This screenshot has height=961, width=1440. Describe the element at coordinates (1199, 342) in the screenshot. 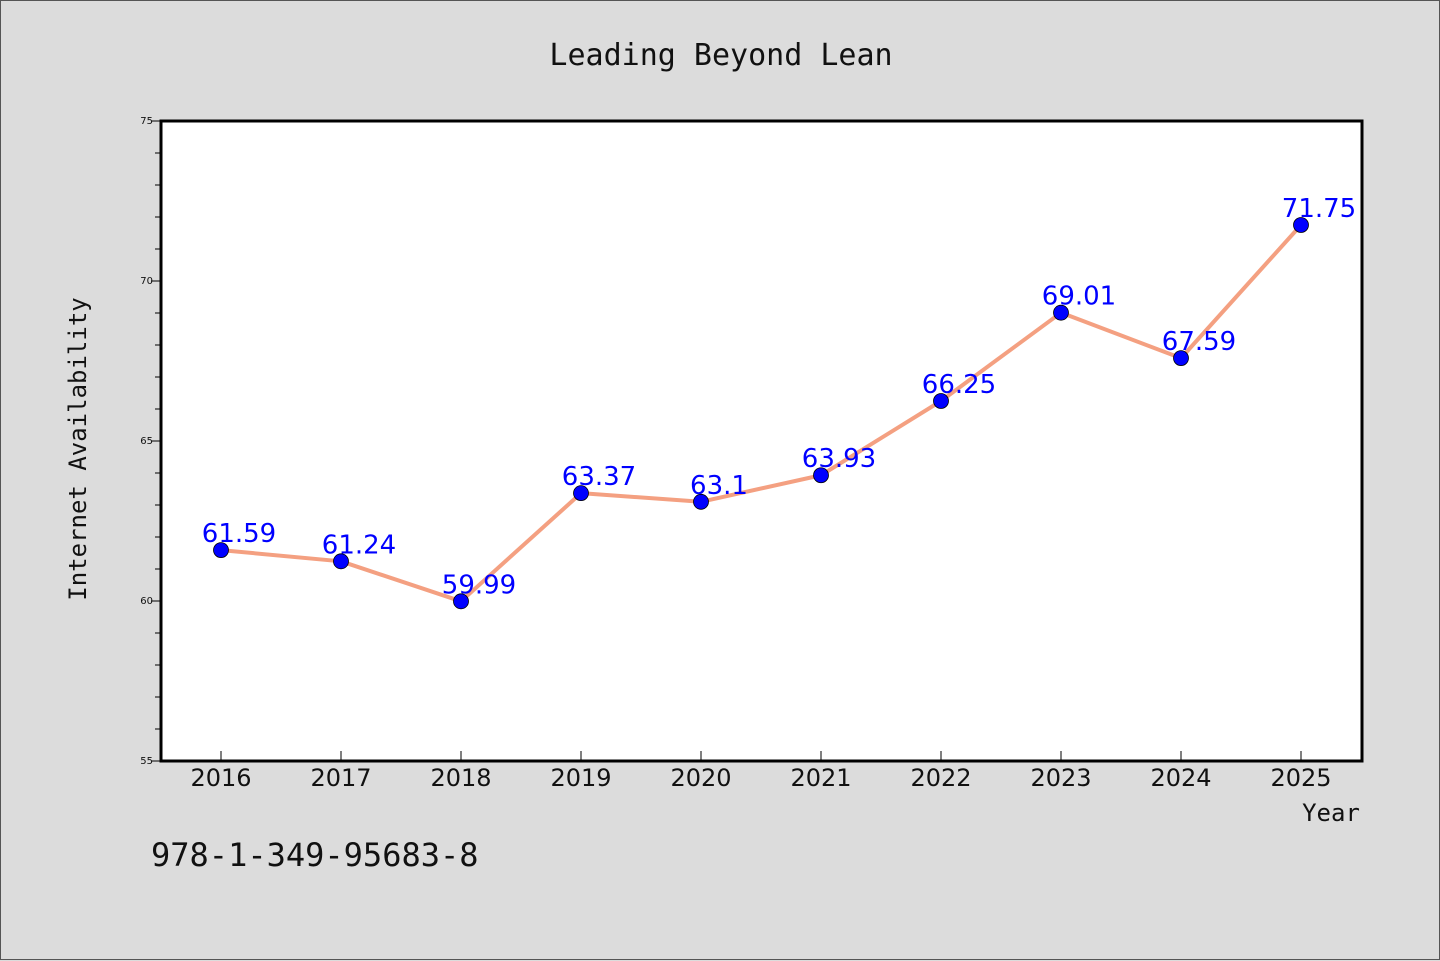

I see `data-label: 67.59` at that location.